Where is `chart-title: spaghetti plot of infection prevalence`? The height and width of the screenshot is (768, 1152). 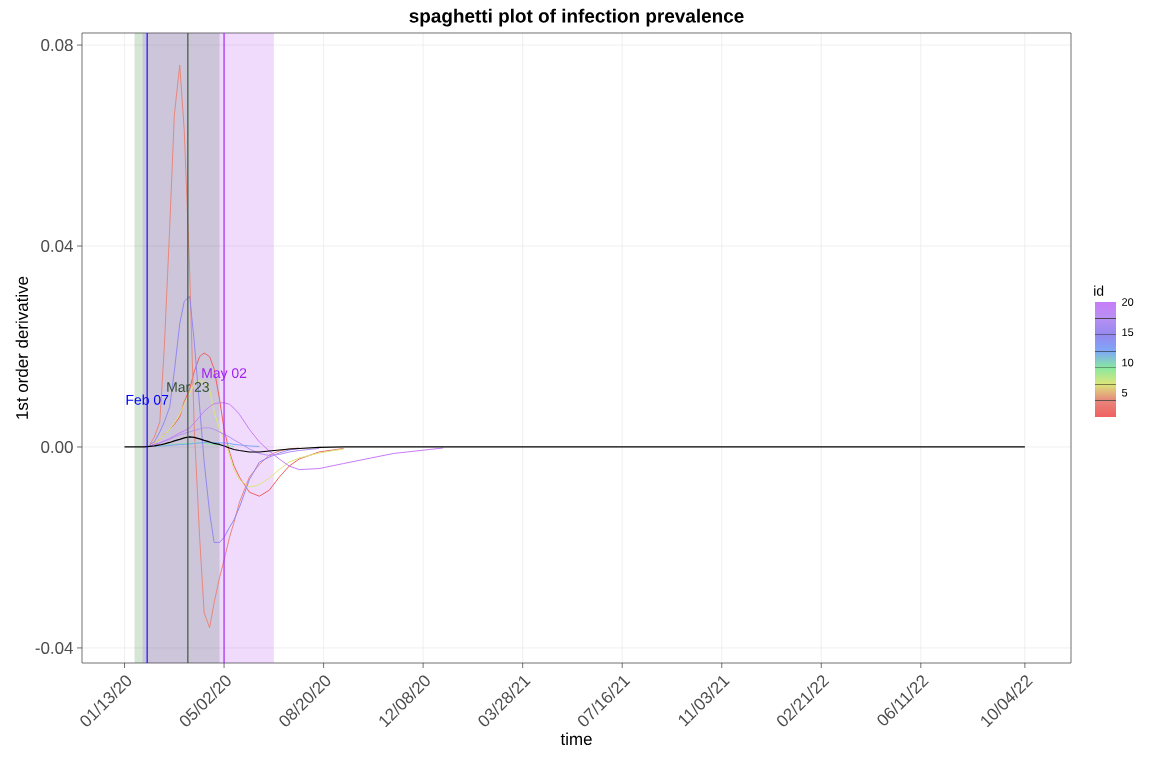 chart-title: spaghetti plot of infection prevalence is located at coordinates (576, 17).